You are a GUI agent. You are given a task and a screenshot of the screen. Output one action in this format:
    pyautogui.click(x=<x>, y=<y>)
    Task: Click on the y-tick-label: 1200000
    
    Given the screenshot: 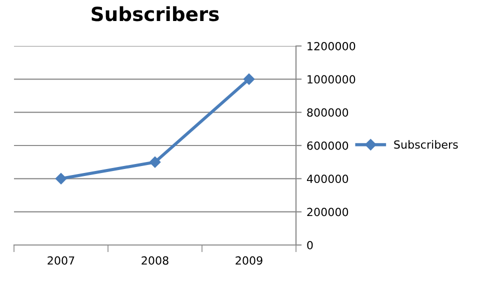 What is the action you would take?
    pyautogui.click(x=332, y=46)
    